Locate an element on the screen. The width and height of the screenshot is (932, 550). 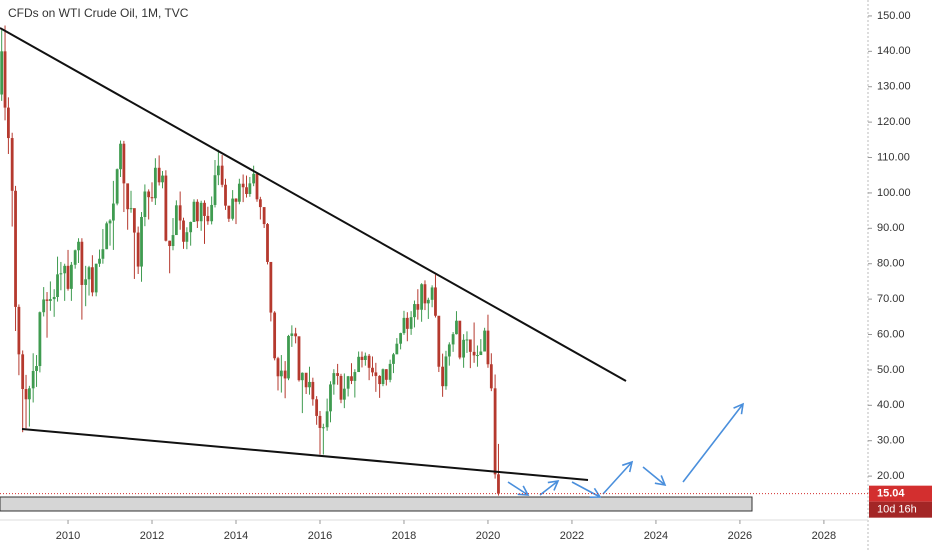
y-tick-label: 40.00 is located at coordinates (891, 405).